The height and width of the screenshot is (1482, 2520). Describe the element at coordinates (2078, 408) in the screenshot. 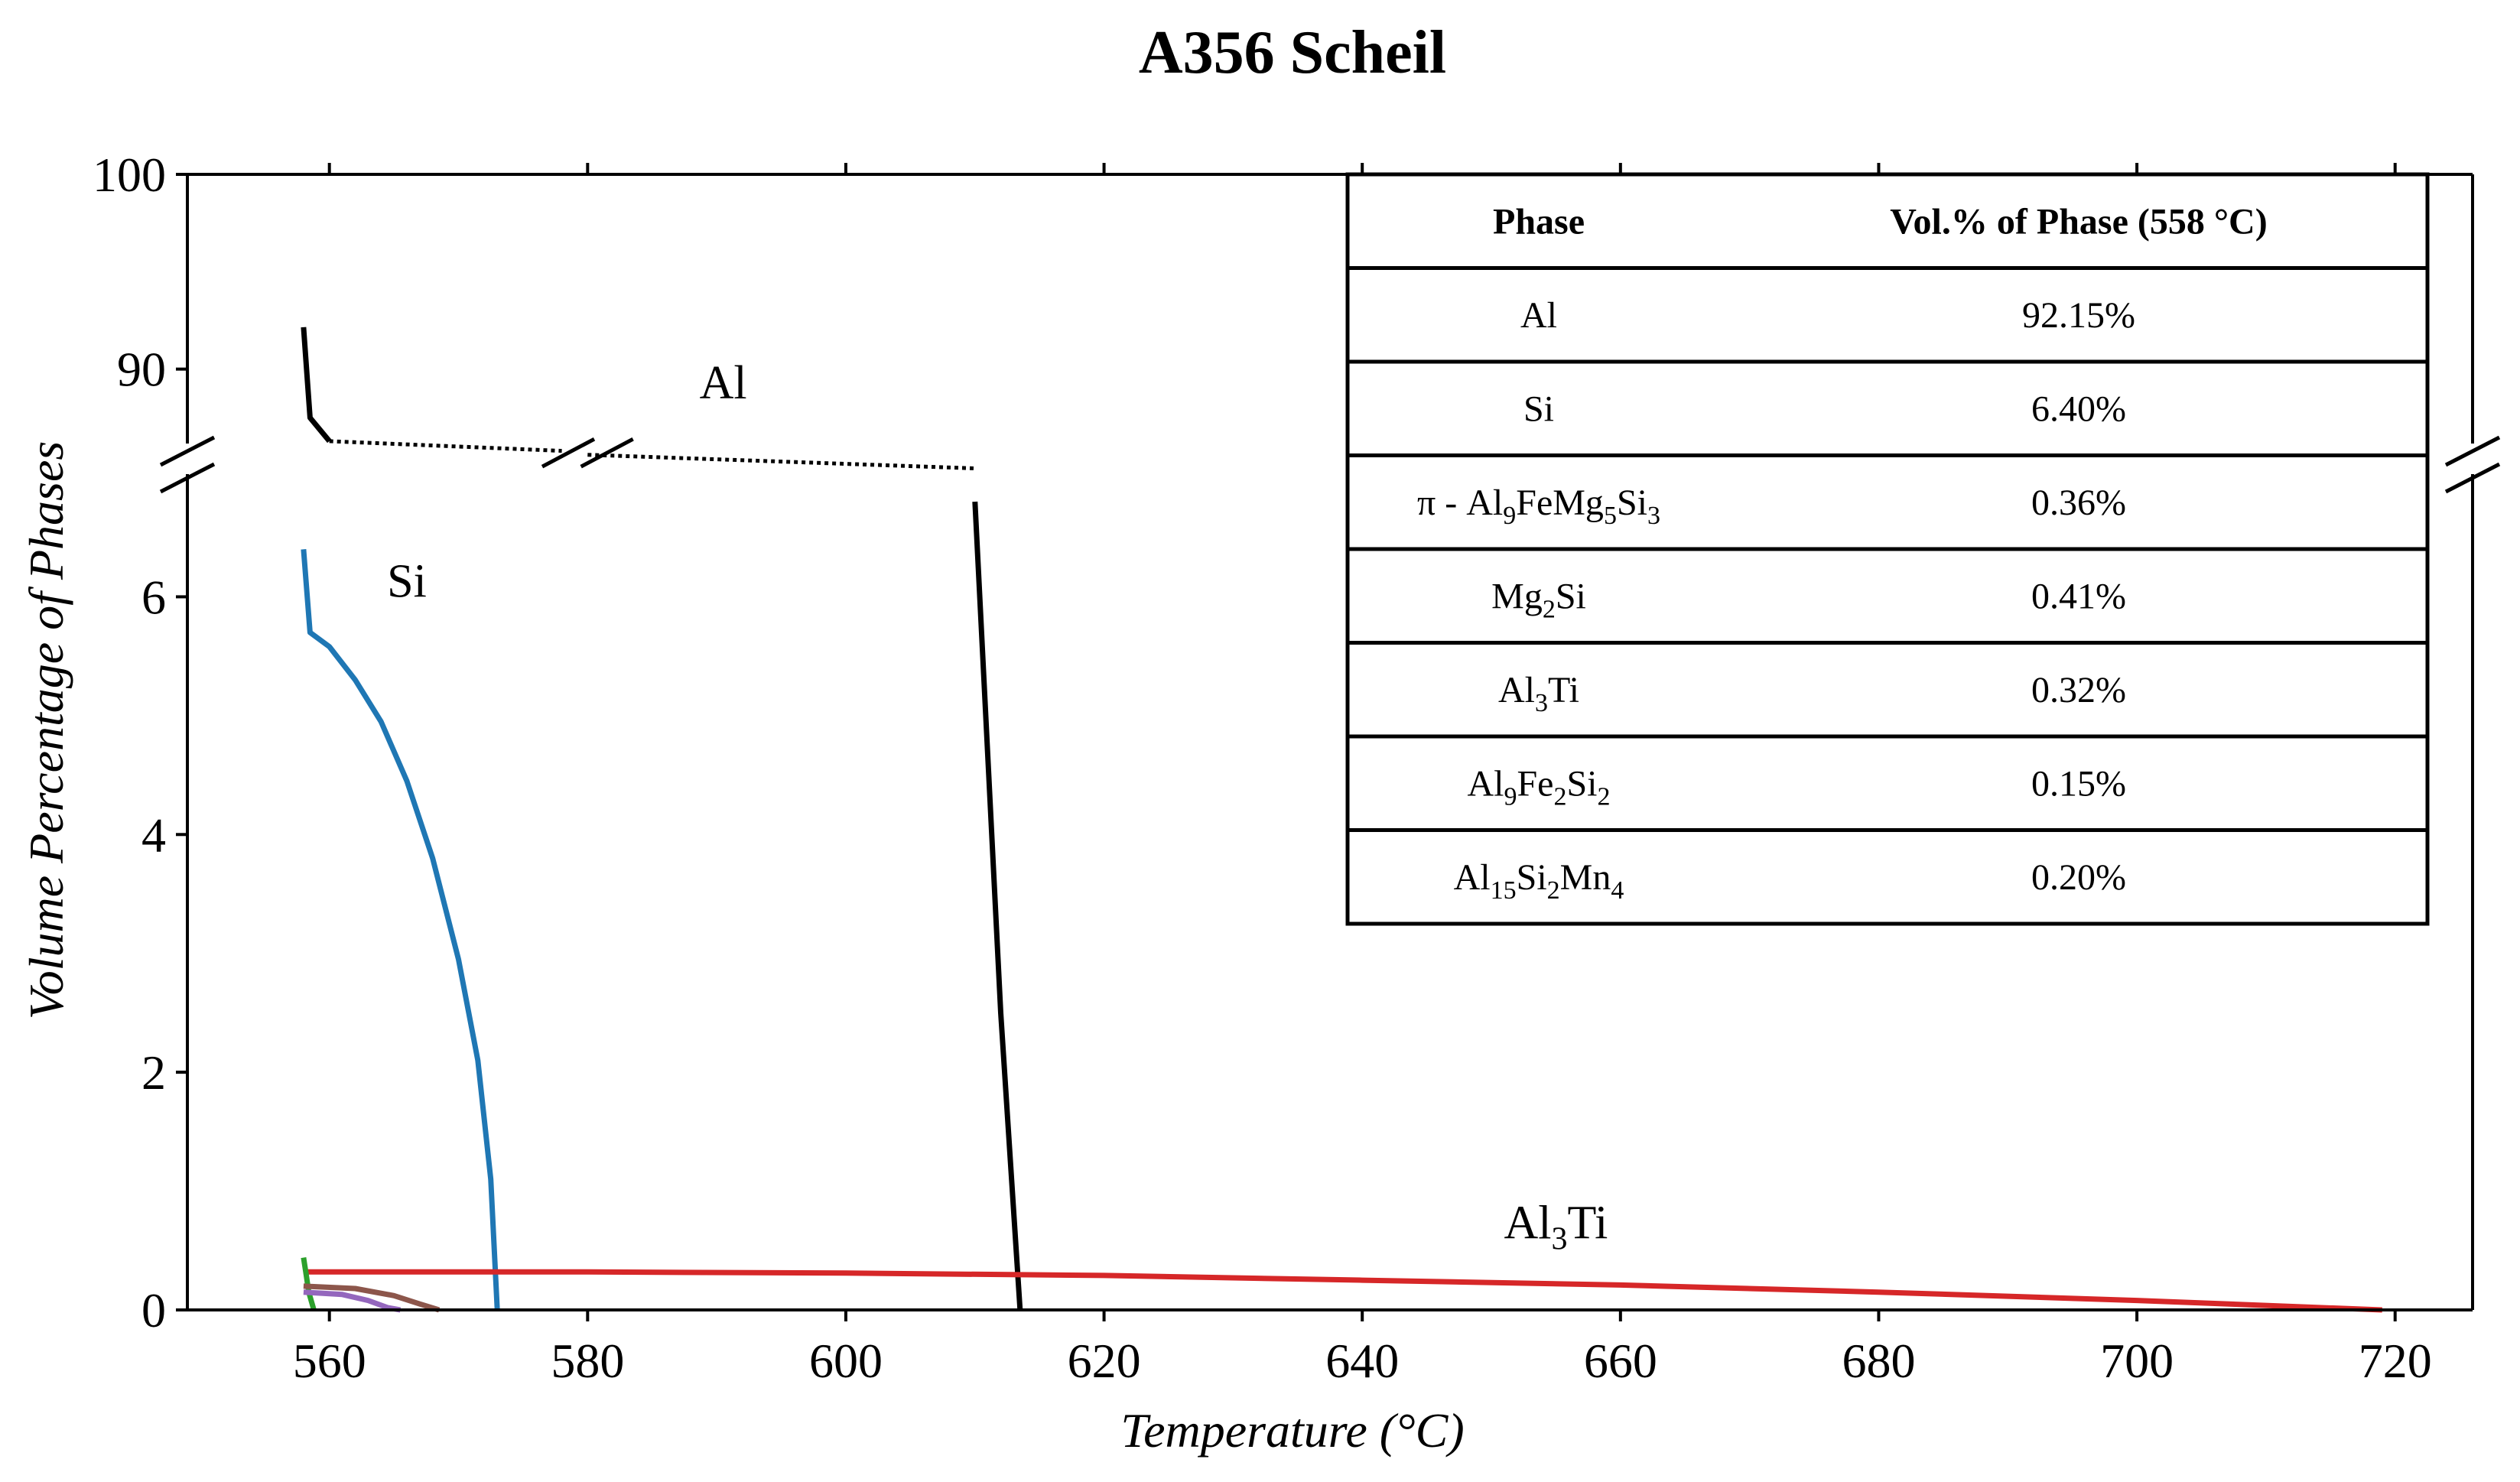

I see `table-cell-value: 6.40%` at that location.